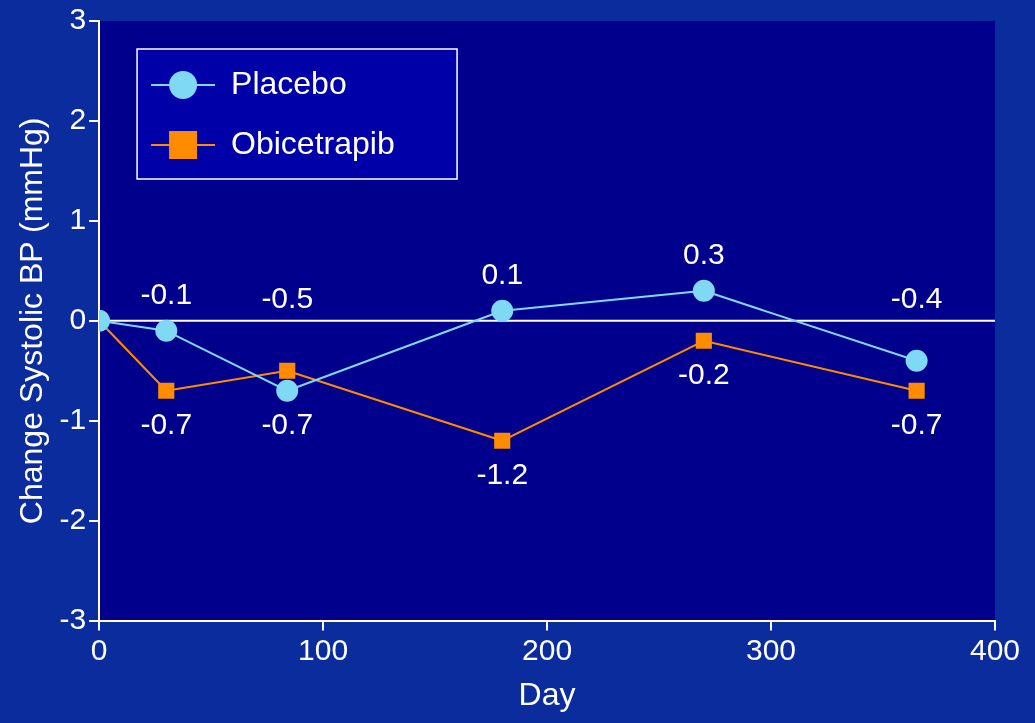  What do you see at coordinates (289, 82) in the screenshot?
I see `legend-label: Placebo` at bounding box center [289, 82].